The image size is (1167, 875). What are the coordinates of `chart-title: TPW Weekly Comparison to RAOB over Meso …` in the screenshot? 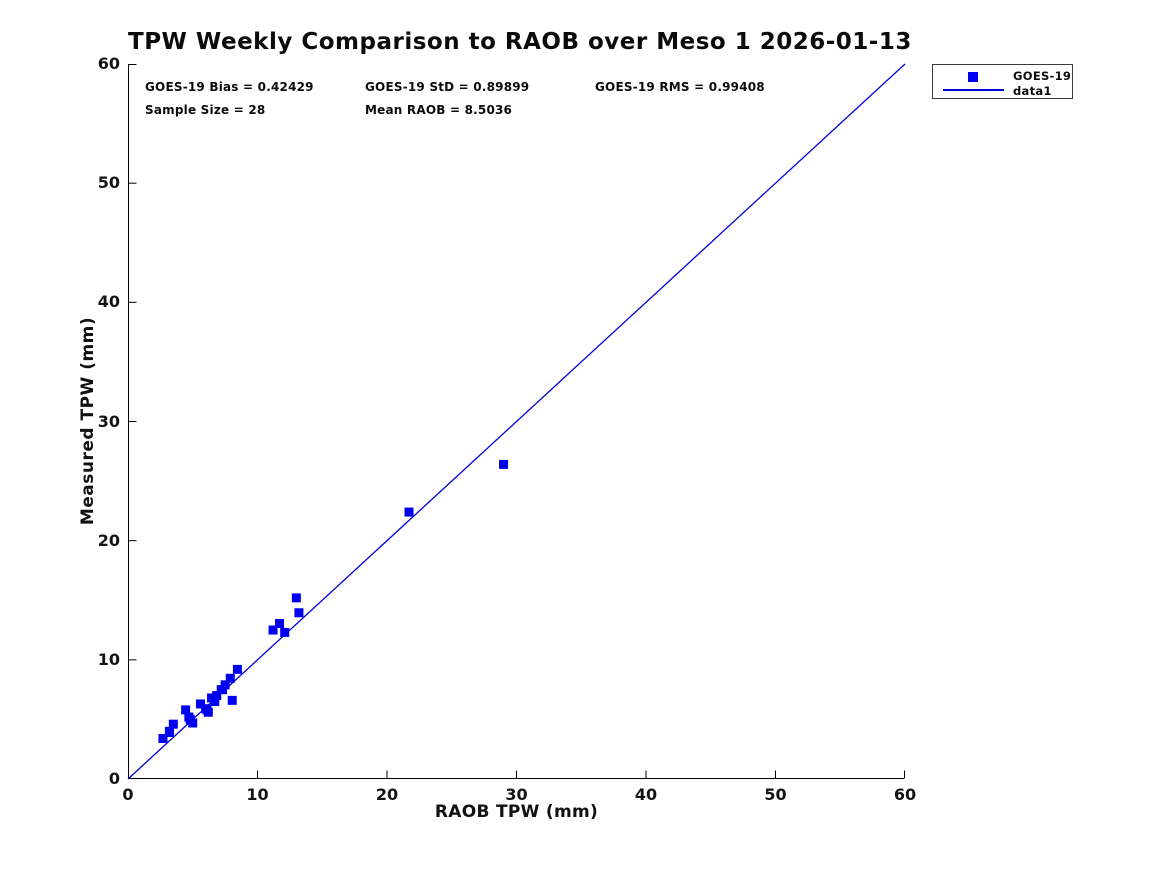 It's located at (520, 42).